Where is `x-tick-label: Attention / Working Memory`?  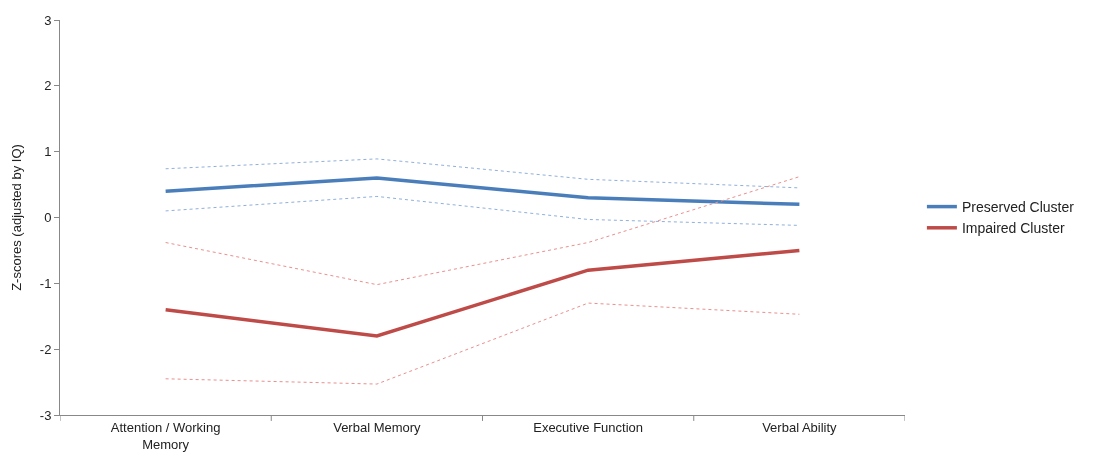
x-tick-label: Attention / Working Memory is located at coordinates (165, 435).